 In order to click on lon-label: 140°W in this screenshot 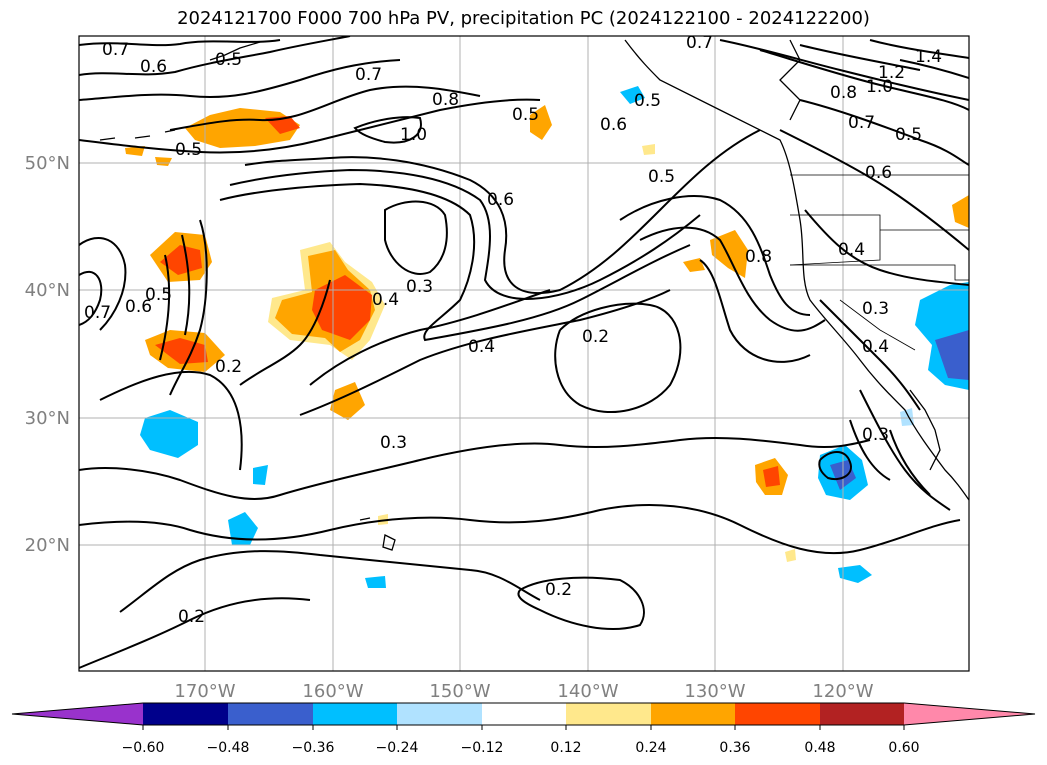, I will do `click(587, 691)`.